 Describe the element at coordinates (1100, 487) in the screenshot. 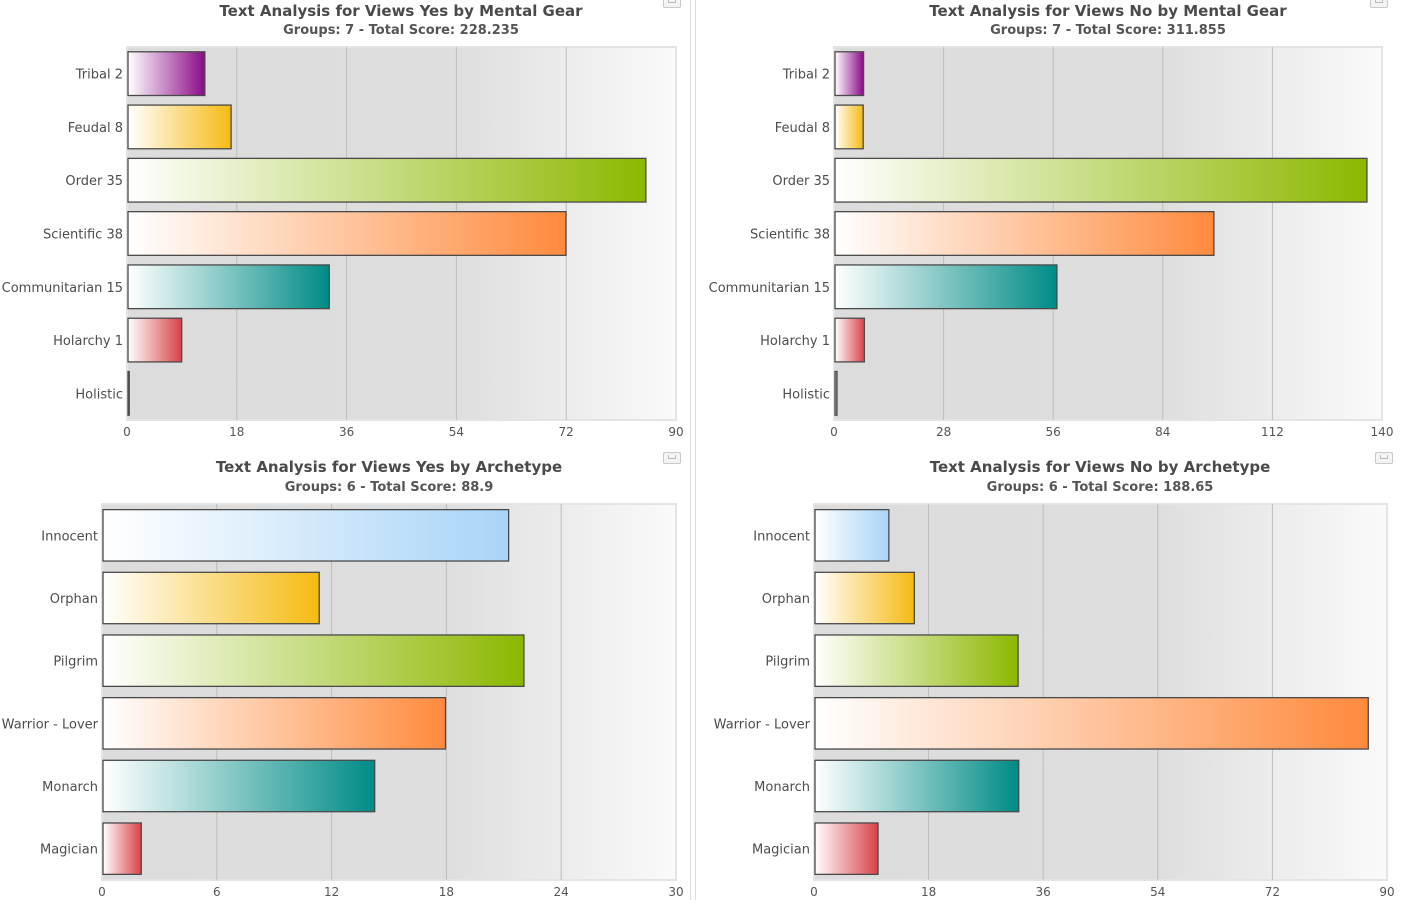

I see `chart-subtitle: Groups: 6 - Total Score: 188.65` at that location.